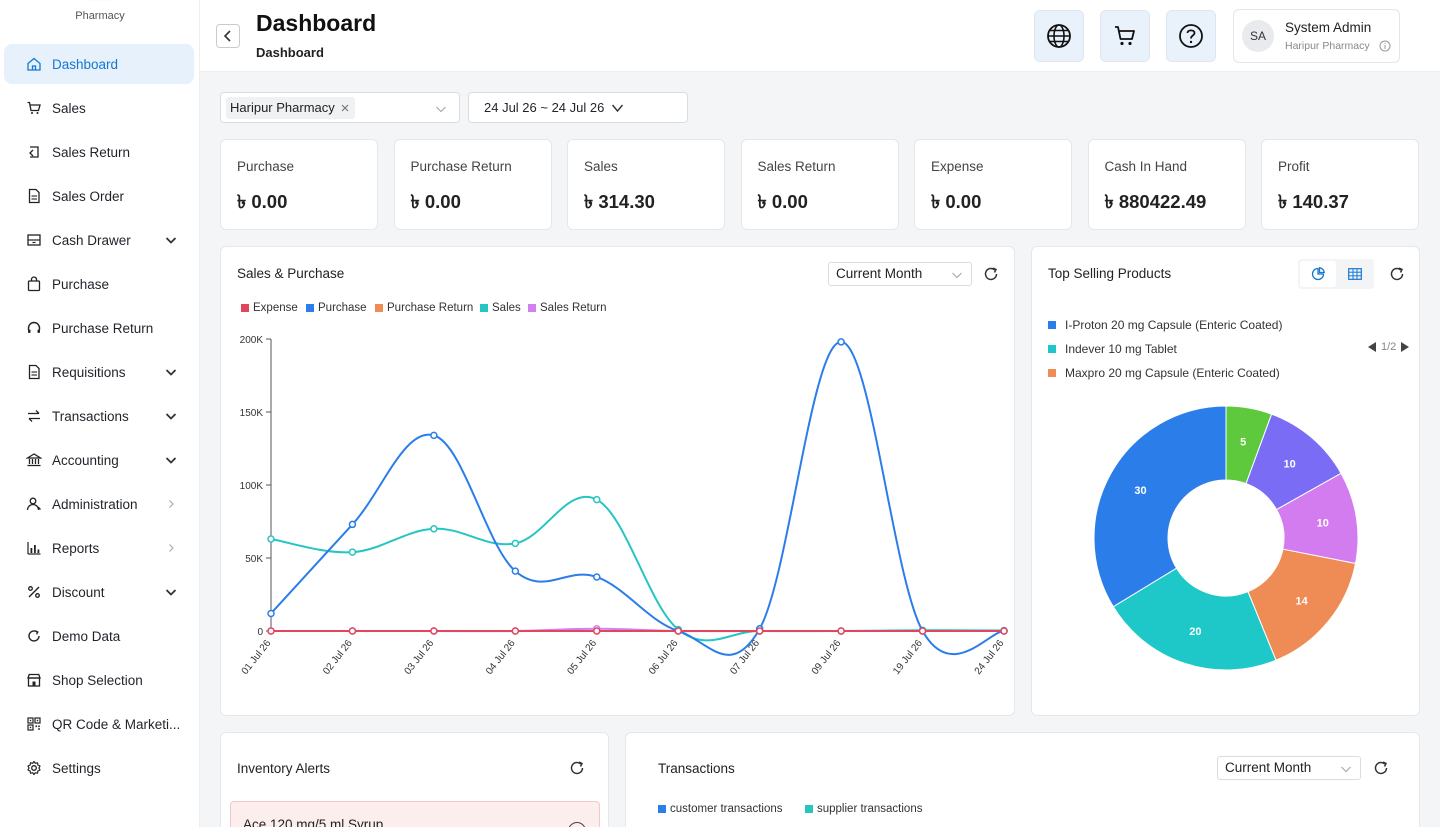  I want to click on legend-item: Maxpro 20 mg Capsule (Enteric Coated), so click(1164, 373).